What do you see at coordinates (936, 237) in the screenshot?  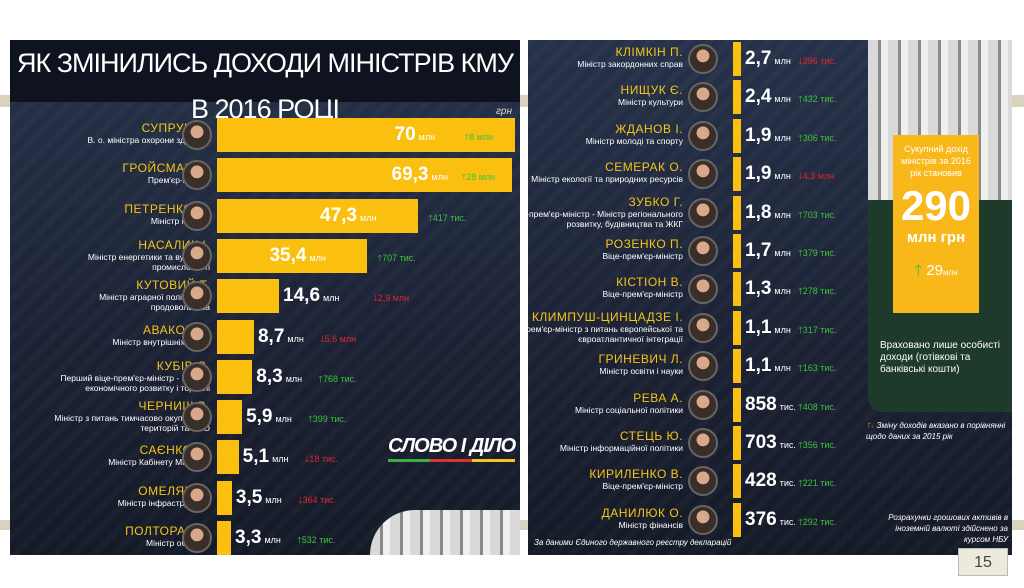 I see `total-unit: млн грн` at bounding box center [936, 237].